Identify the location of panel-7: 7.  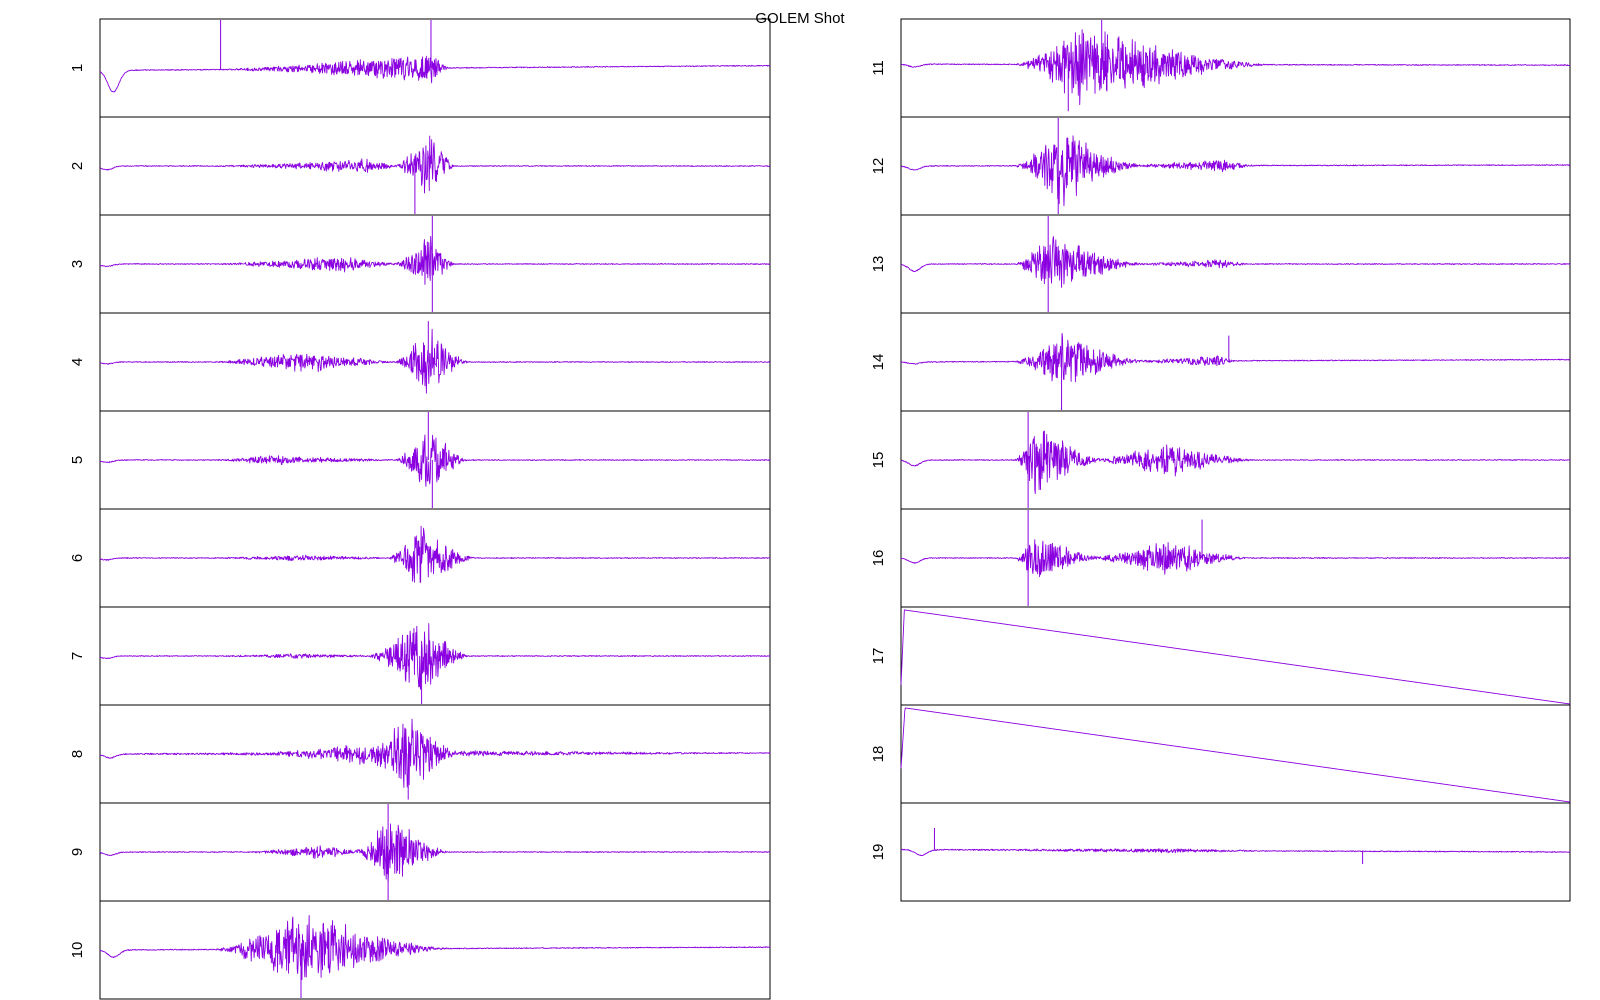
(420, 656).